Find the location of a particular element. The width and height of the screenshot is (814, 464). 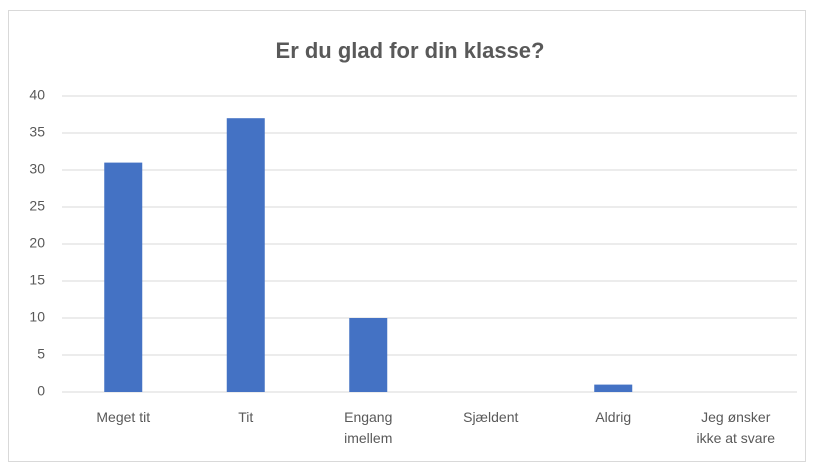

x-tick-label: Sjældent is located at coordinates (490, 417).